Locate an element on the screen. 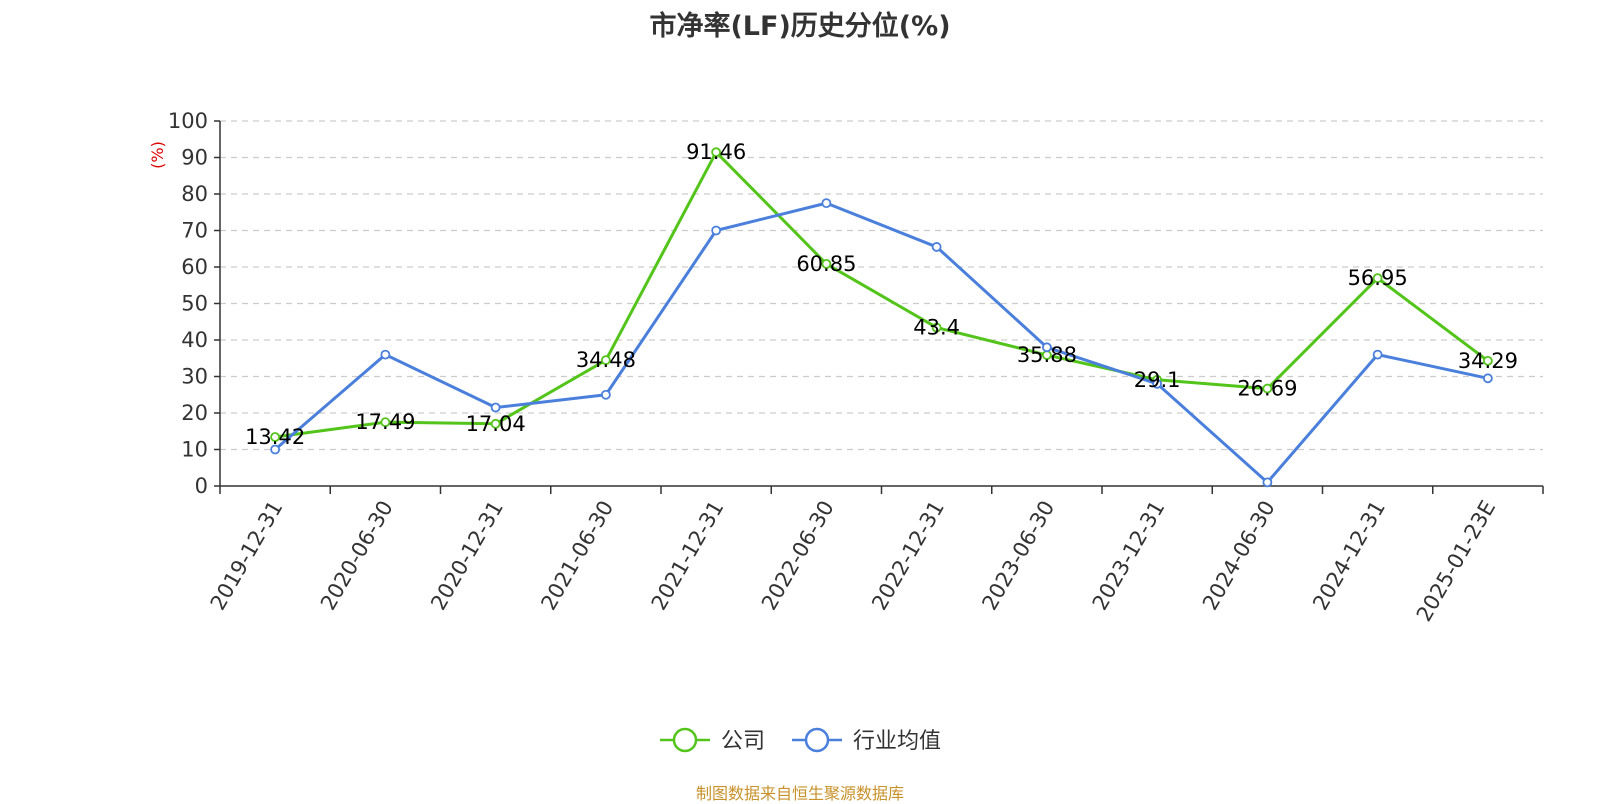 The width and height of the screenshot is (1600, 804). x-tick-label: 2024-12-31 is located at coordinates (1349, 556).